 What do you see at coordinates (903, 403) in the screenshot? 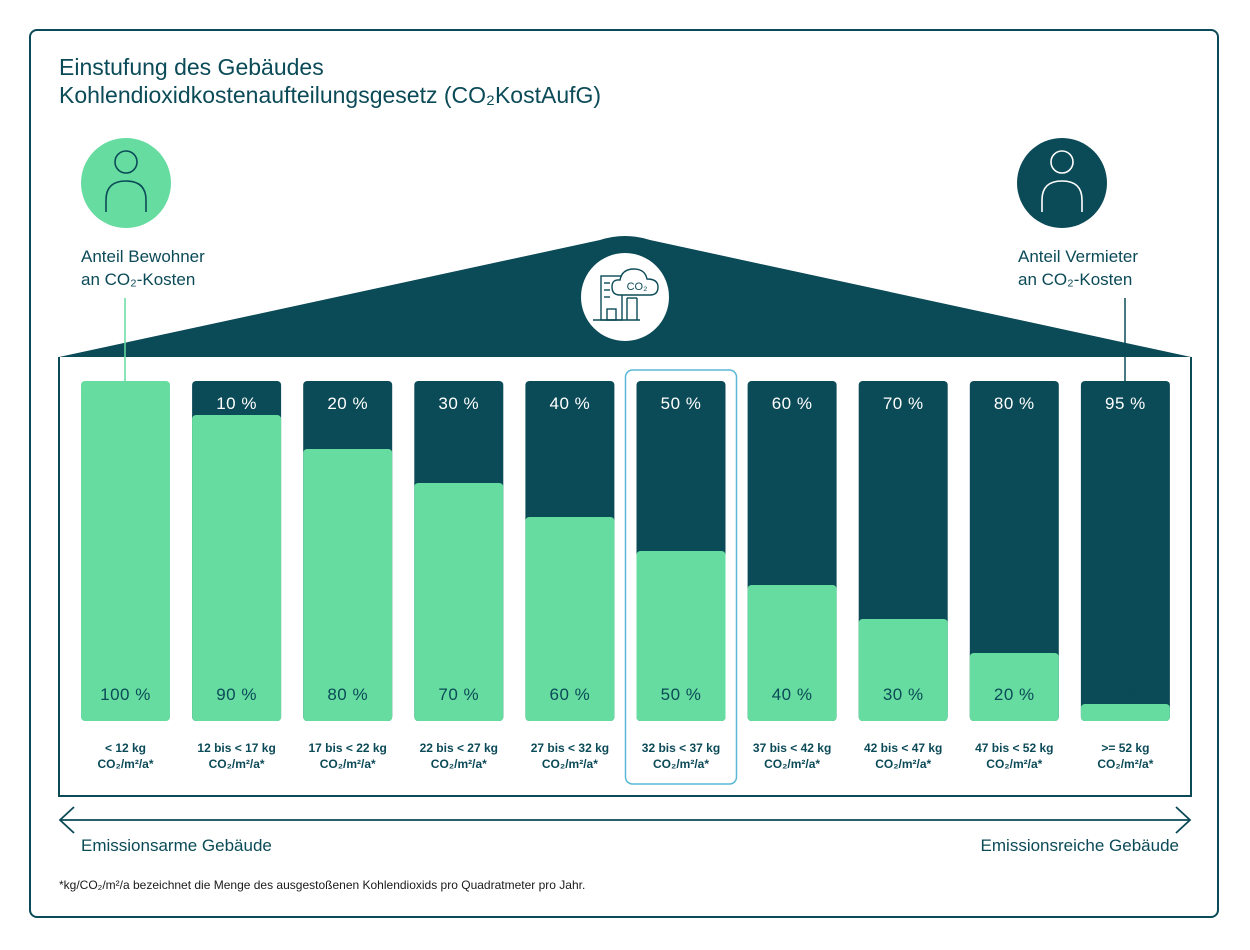
I see `landlord-value-label: 70 %` at bounding box center [903, 403].